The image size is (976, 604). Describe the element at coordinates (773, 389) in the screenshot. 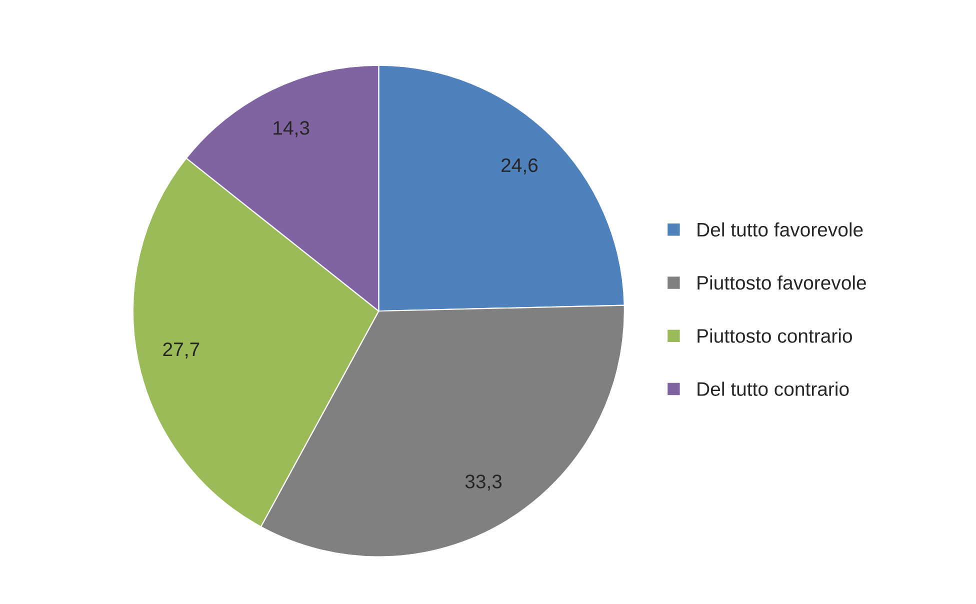

I see `legend-label: Del tutto contrario` at that location.